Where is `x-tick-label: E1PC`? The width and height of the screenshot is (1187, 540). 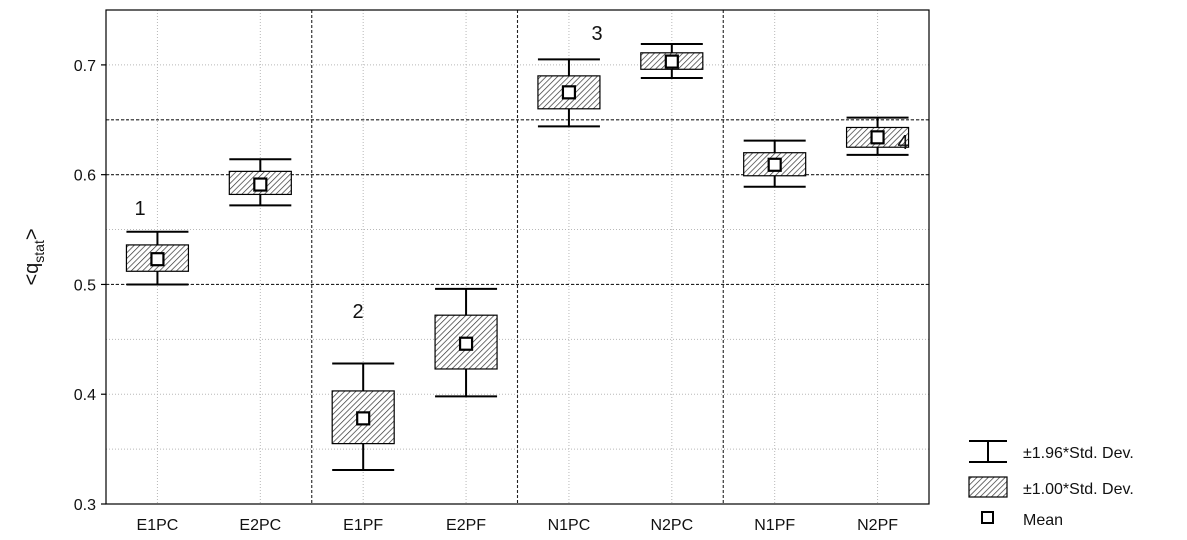
x-tick-label: E1PC is located at coordinates (158, 525).